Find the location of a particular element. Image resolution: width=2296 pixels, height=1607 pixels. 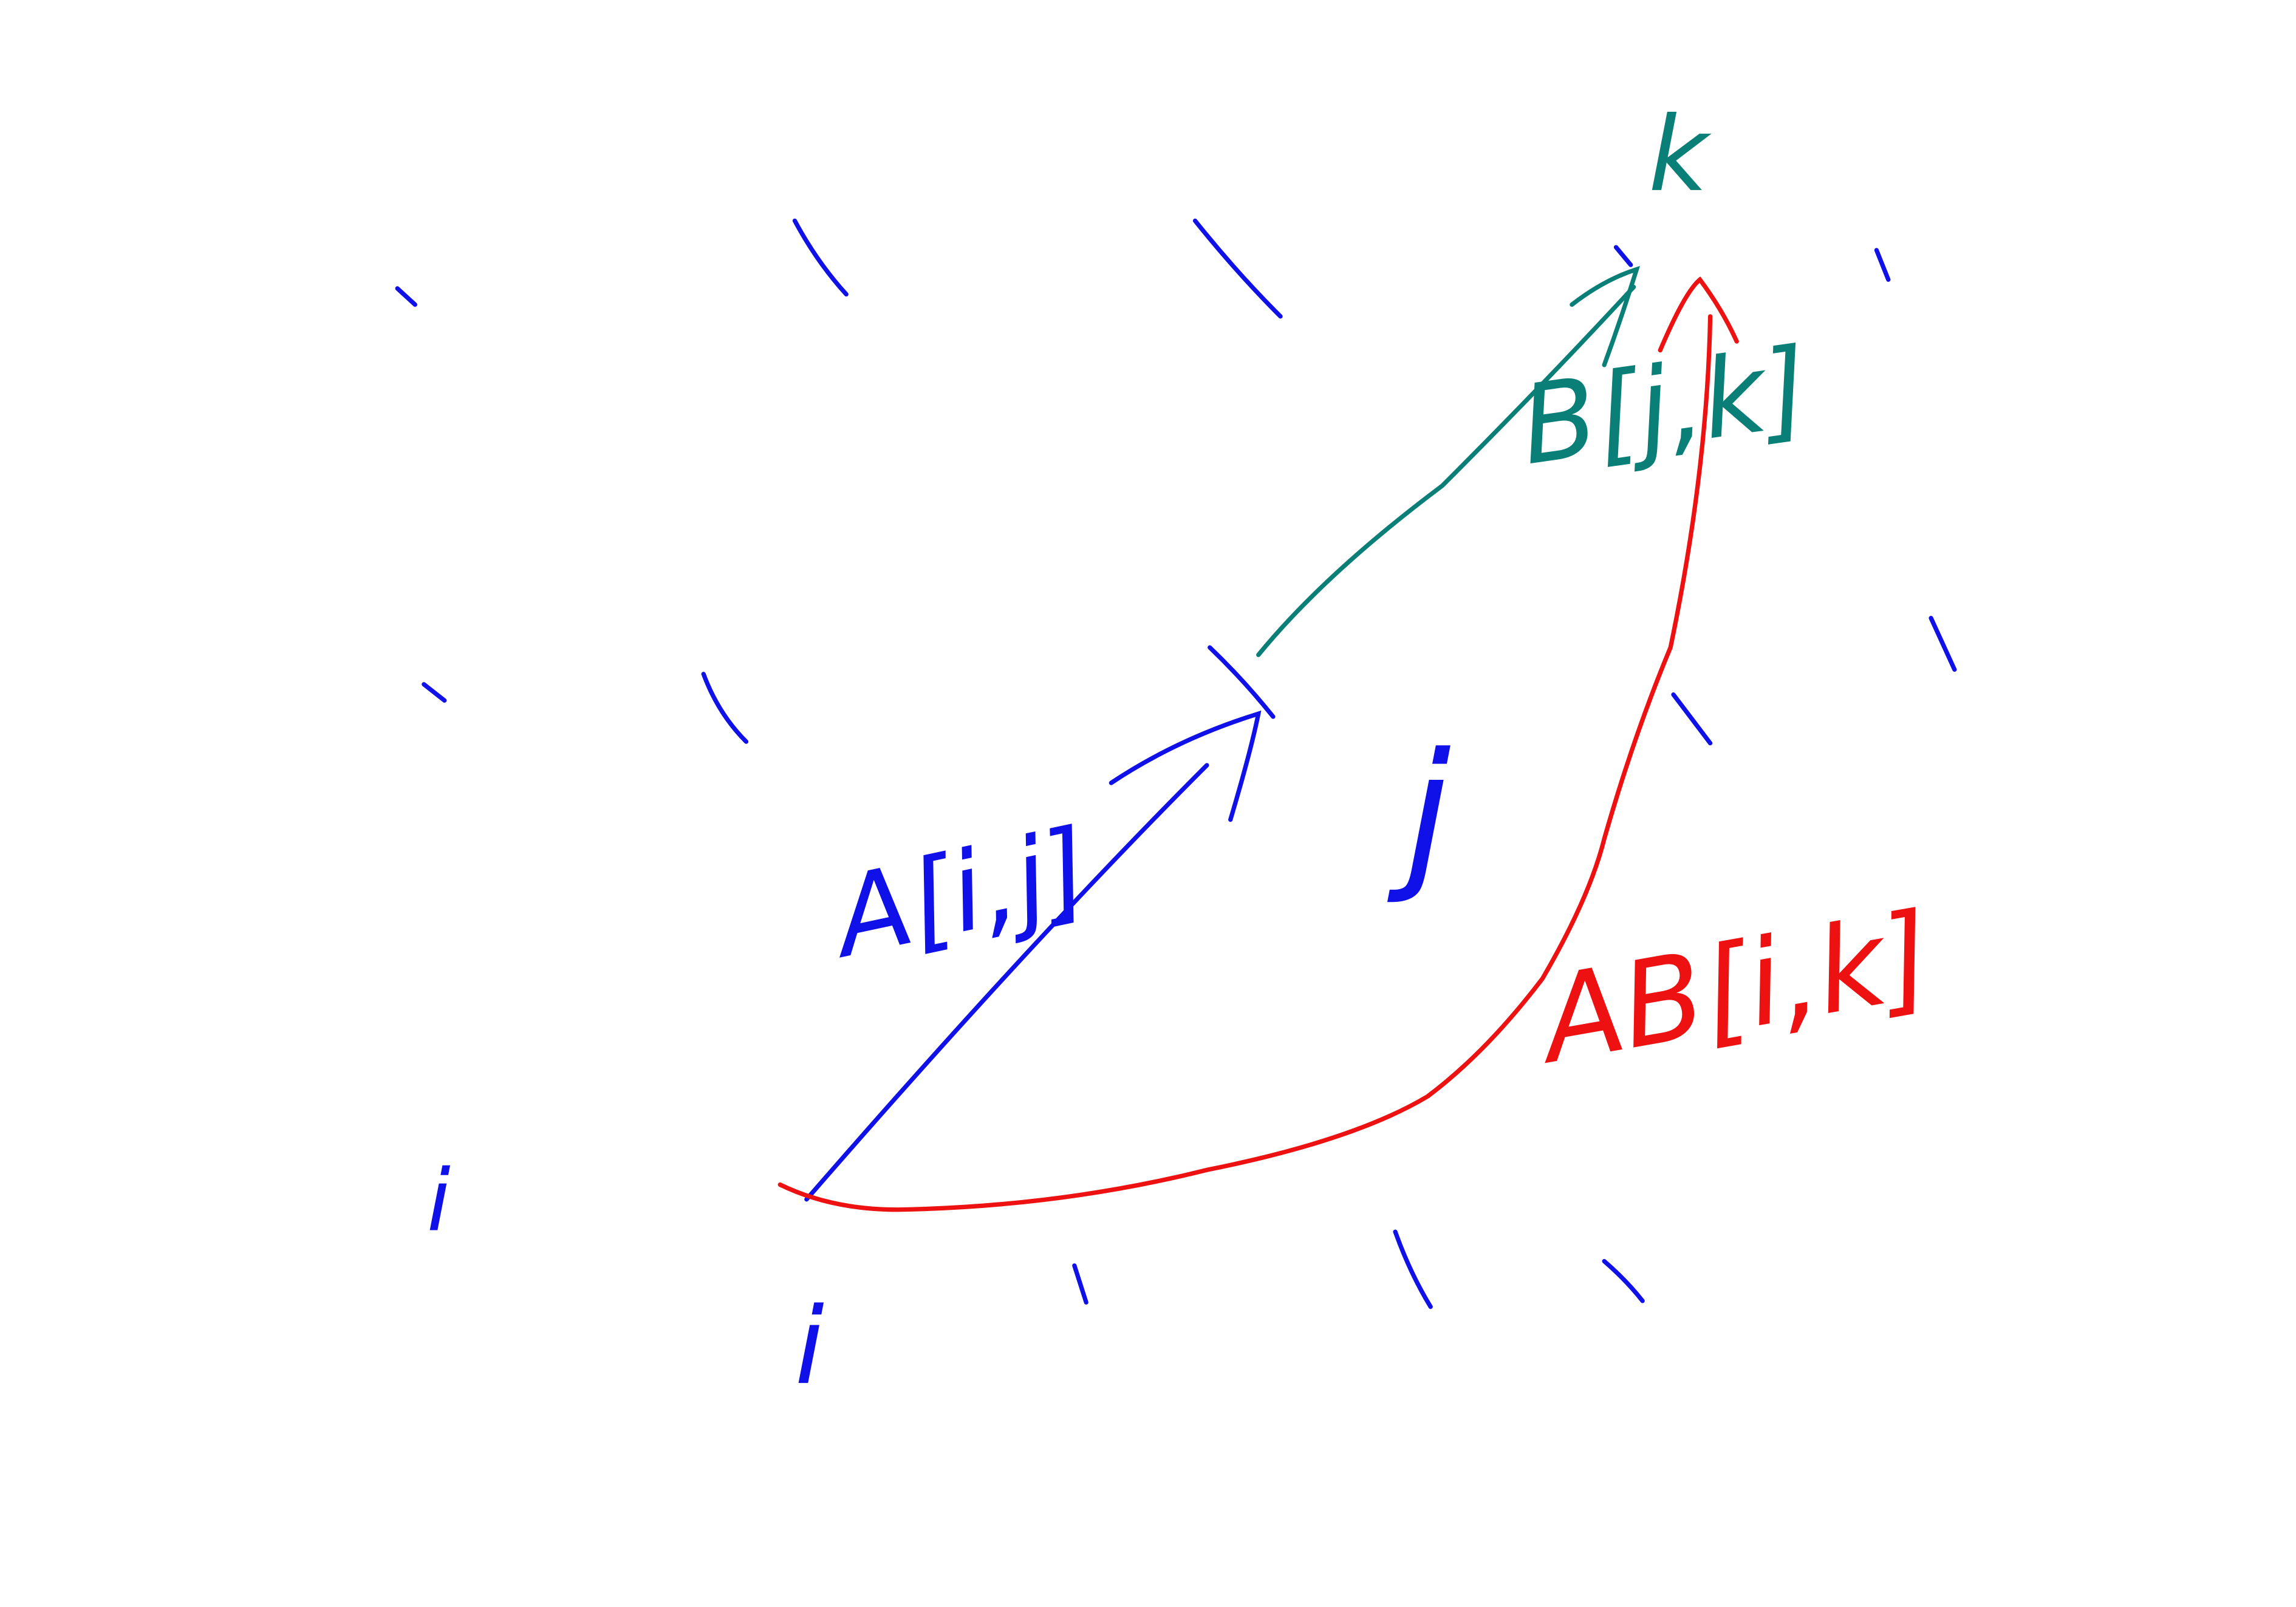

edge-j-k is located at coordinates (1446, 470).